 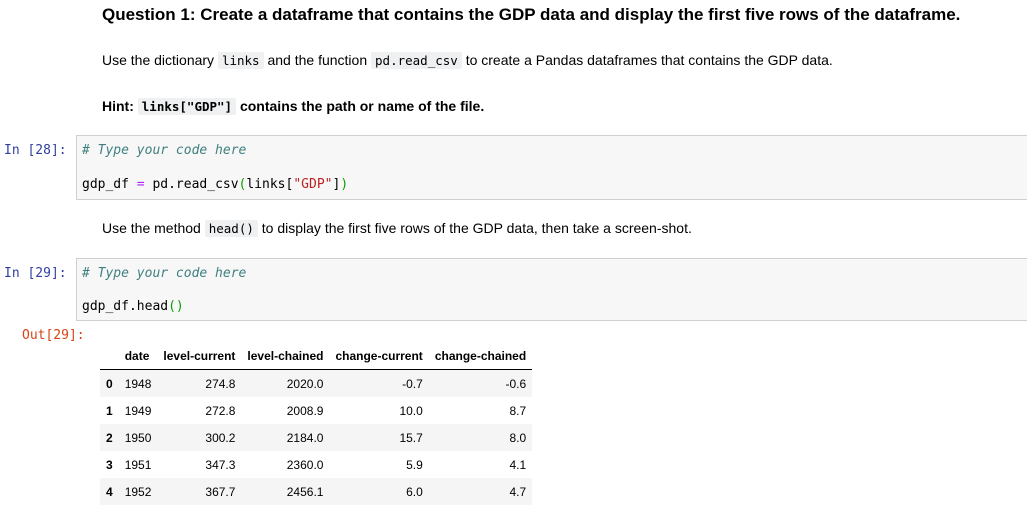 I want to click on table-row: 0 1948 274.8 2020.0 -0.7 -0.6, so click(x=316, y=383).